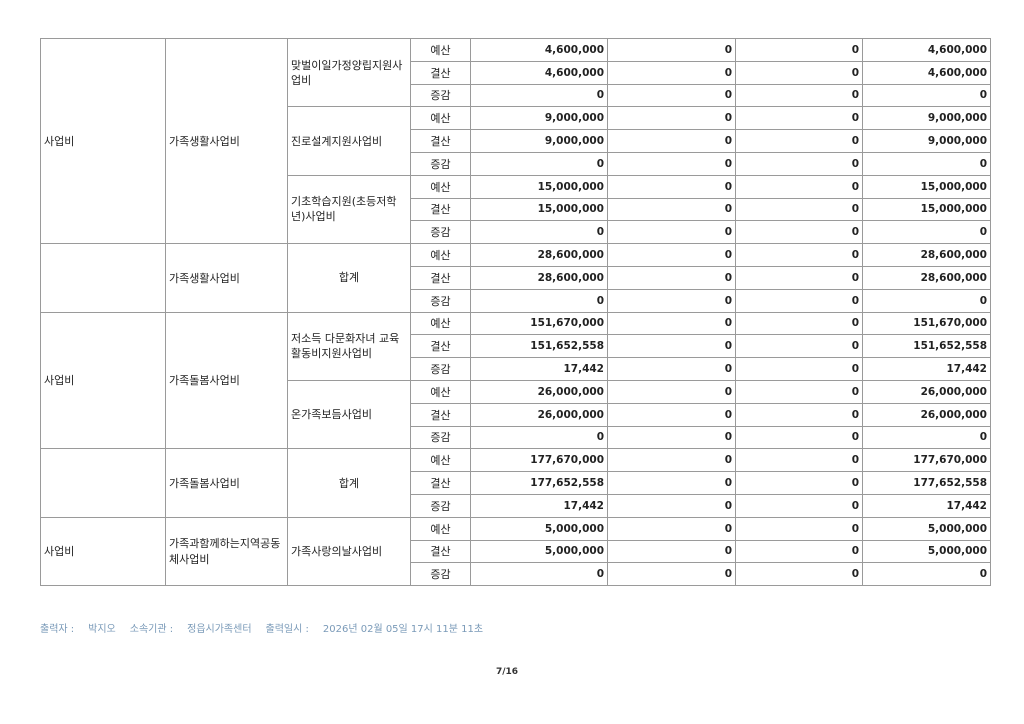 This screenshot has width=1024, height=724. I want to click on item-name-cell: 맞벌이일가정양립지원사업비, so click(349, 72).